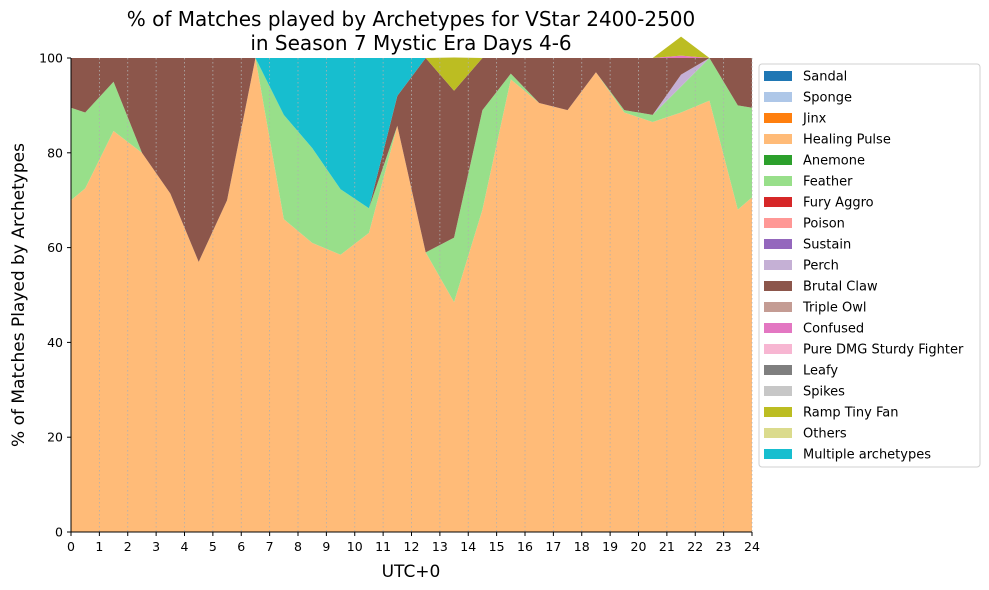 The width and height of the screenshot is (989, 590). What do you see at coordinates (639, 546) in the screenshot?
I see `x-tick-label: 20` at bounding box center [639, 546].